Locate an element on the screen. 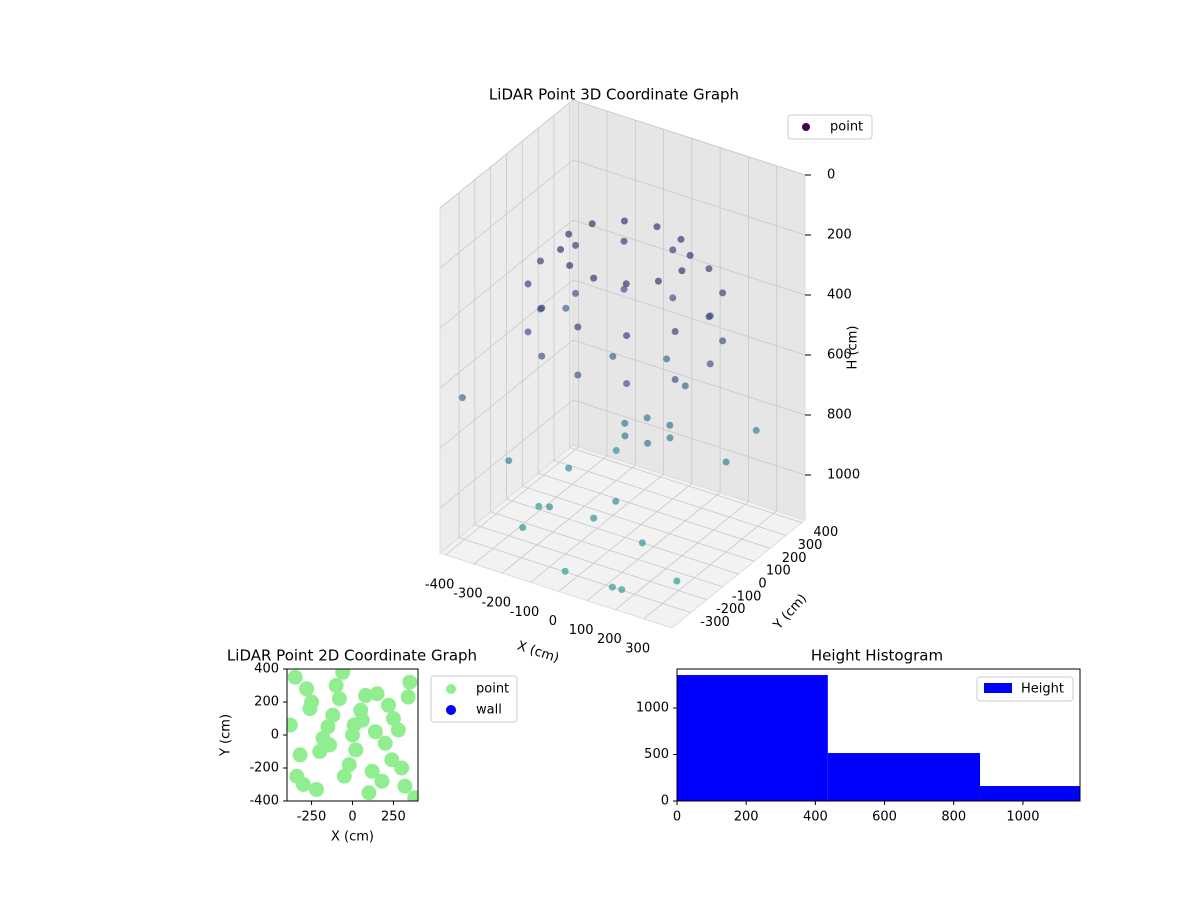 This screenshot has height=904, width=1200. x-tick-label: -250 is located at coordinates (312, 817).